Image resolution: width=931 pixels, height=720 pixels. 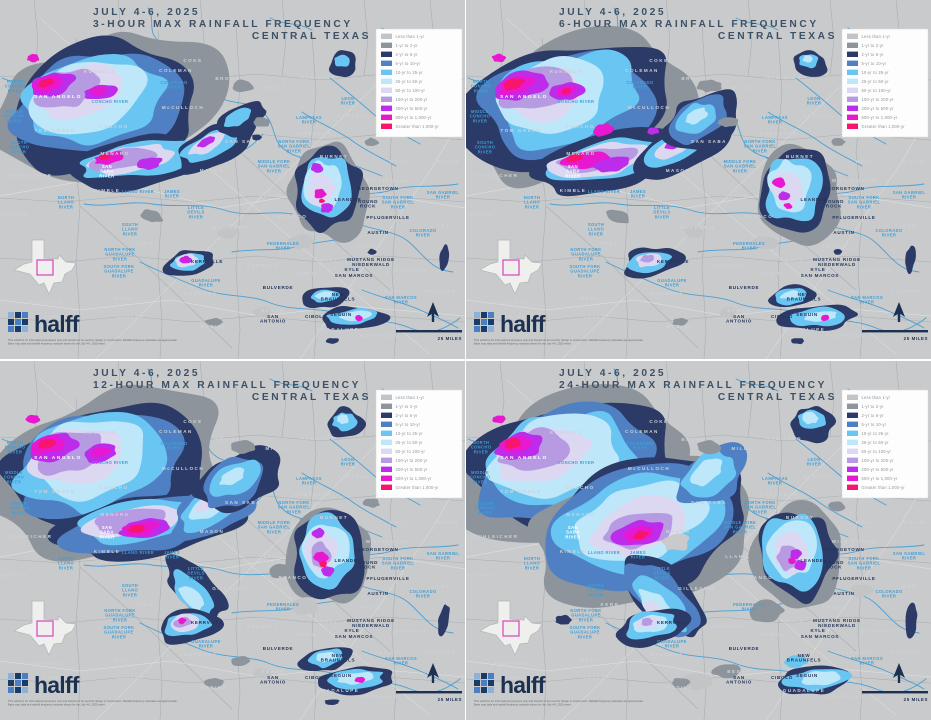 What do you see at coordinates (377, 188) in the screenshot?
I see `city-label: GEORGETOWN` at bounding box center [377, 188].